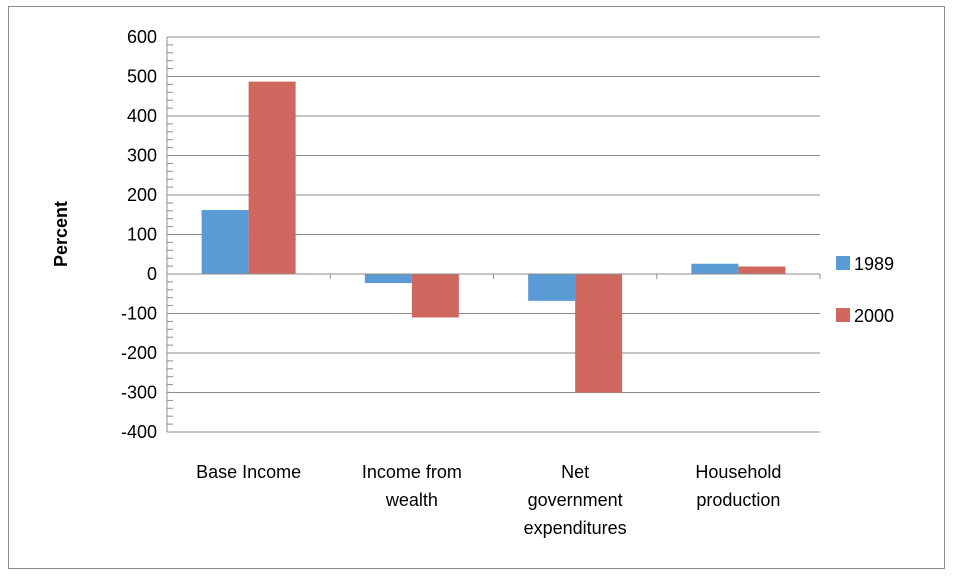 The height and width of the screenshot is (577, 955). Describe the element at coordinates (248, 472) in the screenshot. I see `category-label: Base Income` at that location.